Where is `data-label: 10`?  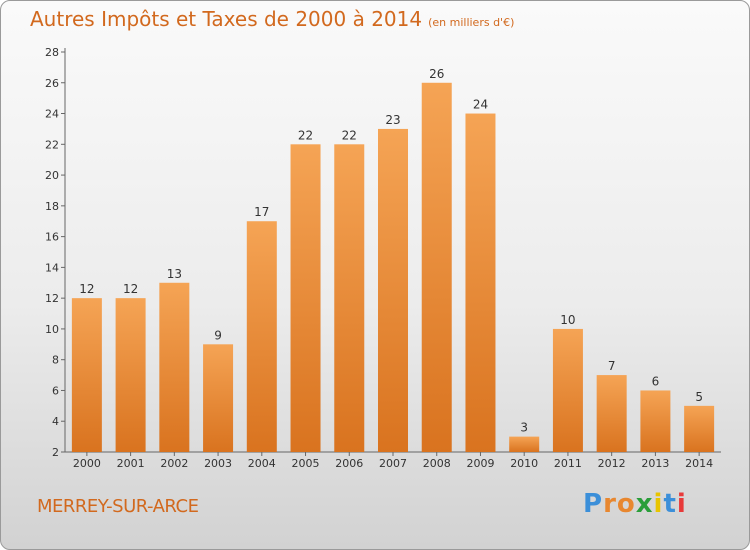
data-label: 10 is located at coordinates (567, 320).